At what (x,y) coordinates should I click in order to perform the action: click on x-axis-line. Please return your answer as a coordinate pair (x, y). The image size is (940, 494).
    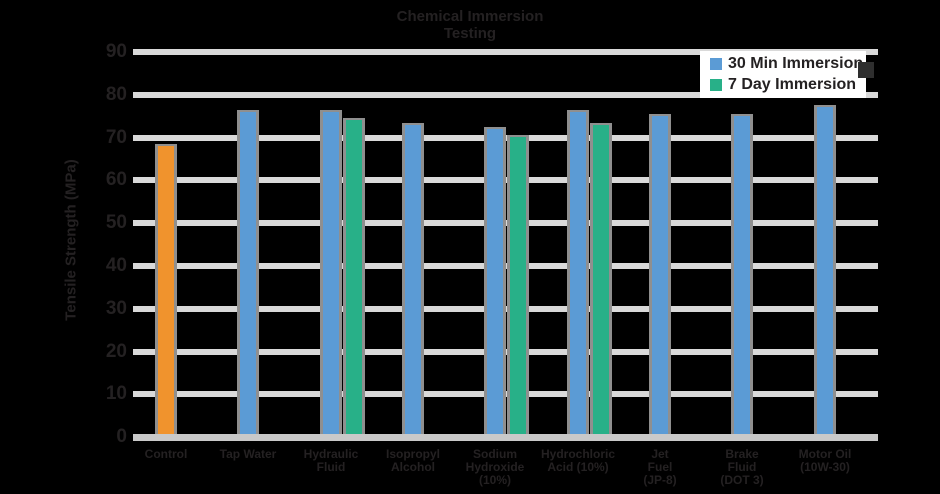
    Looking at the image, I should click on (505, 437).